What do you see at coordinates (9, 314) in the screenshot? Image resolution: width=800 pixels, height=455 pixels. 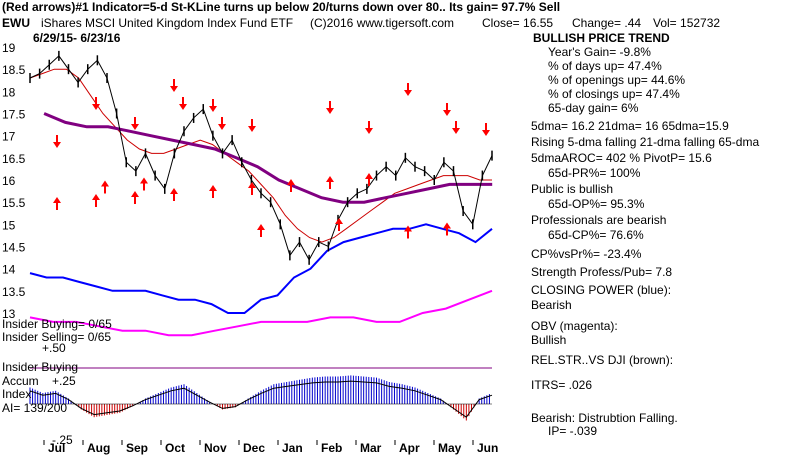 I see `y-tick-label: 13` at bounding box center [9, 314].